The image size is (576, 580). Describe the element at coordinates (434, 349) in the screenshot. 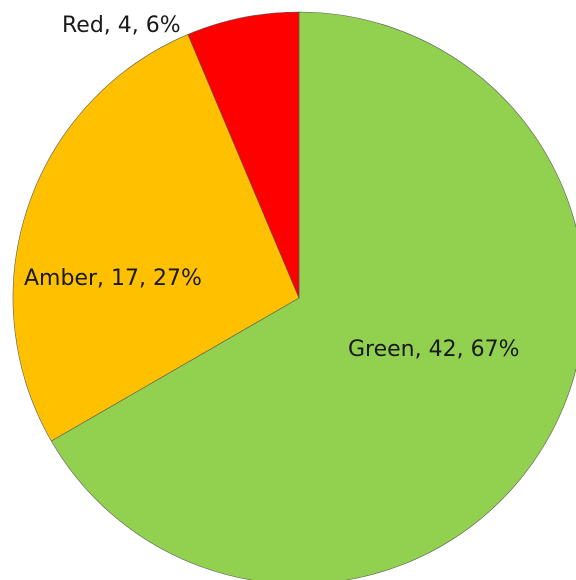

I see `slice-label-green: Green, 42, 67%` at that location.